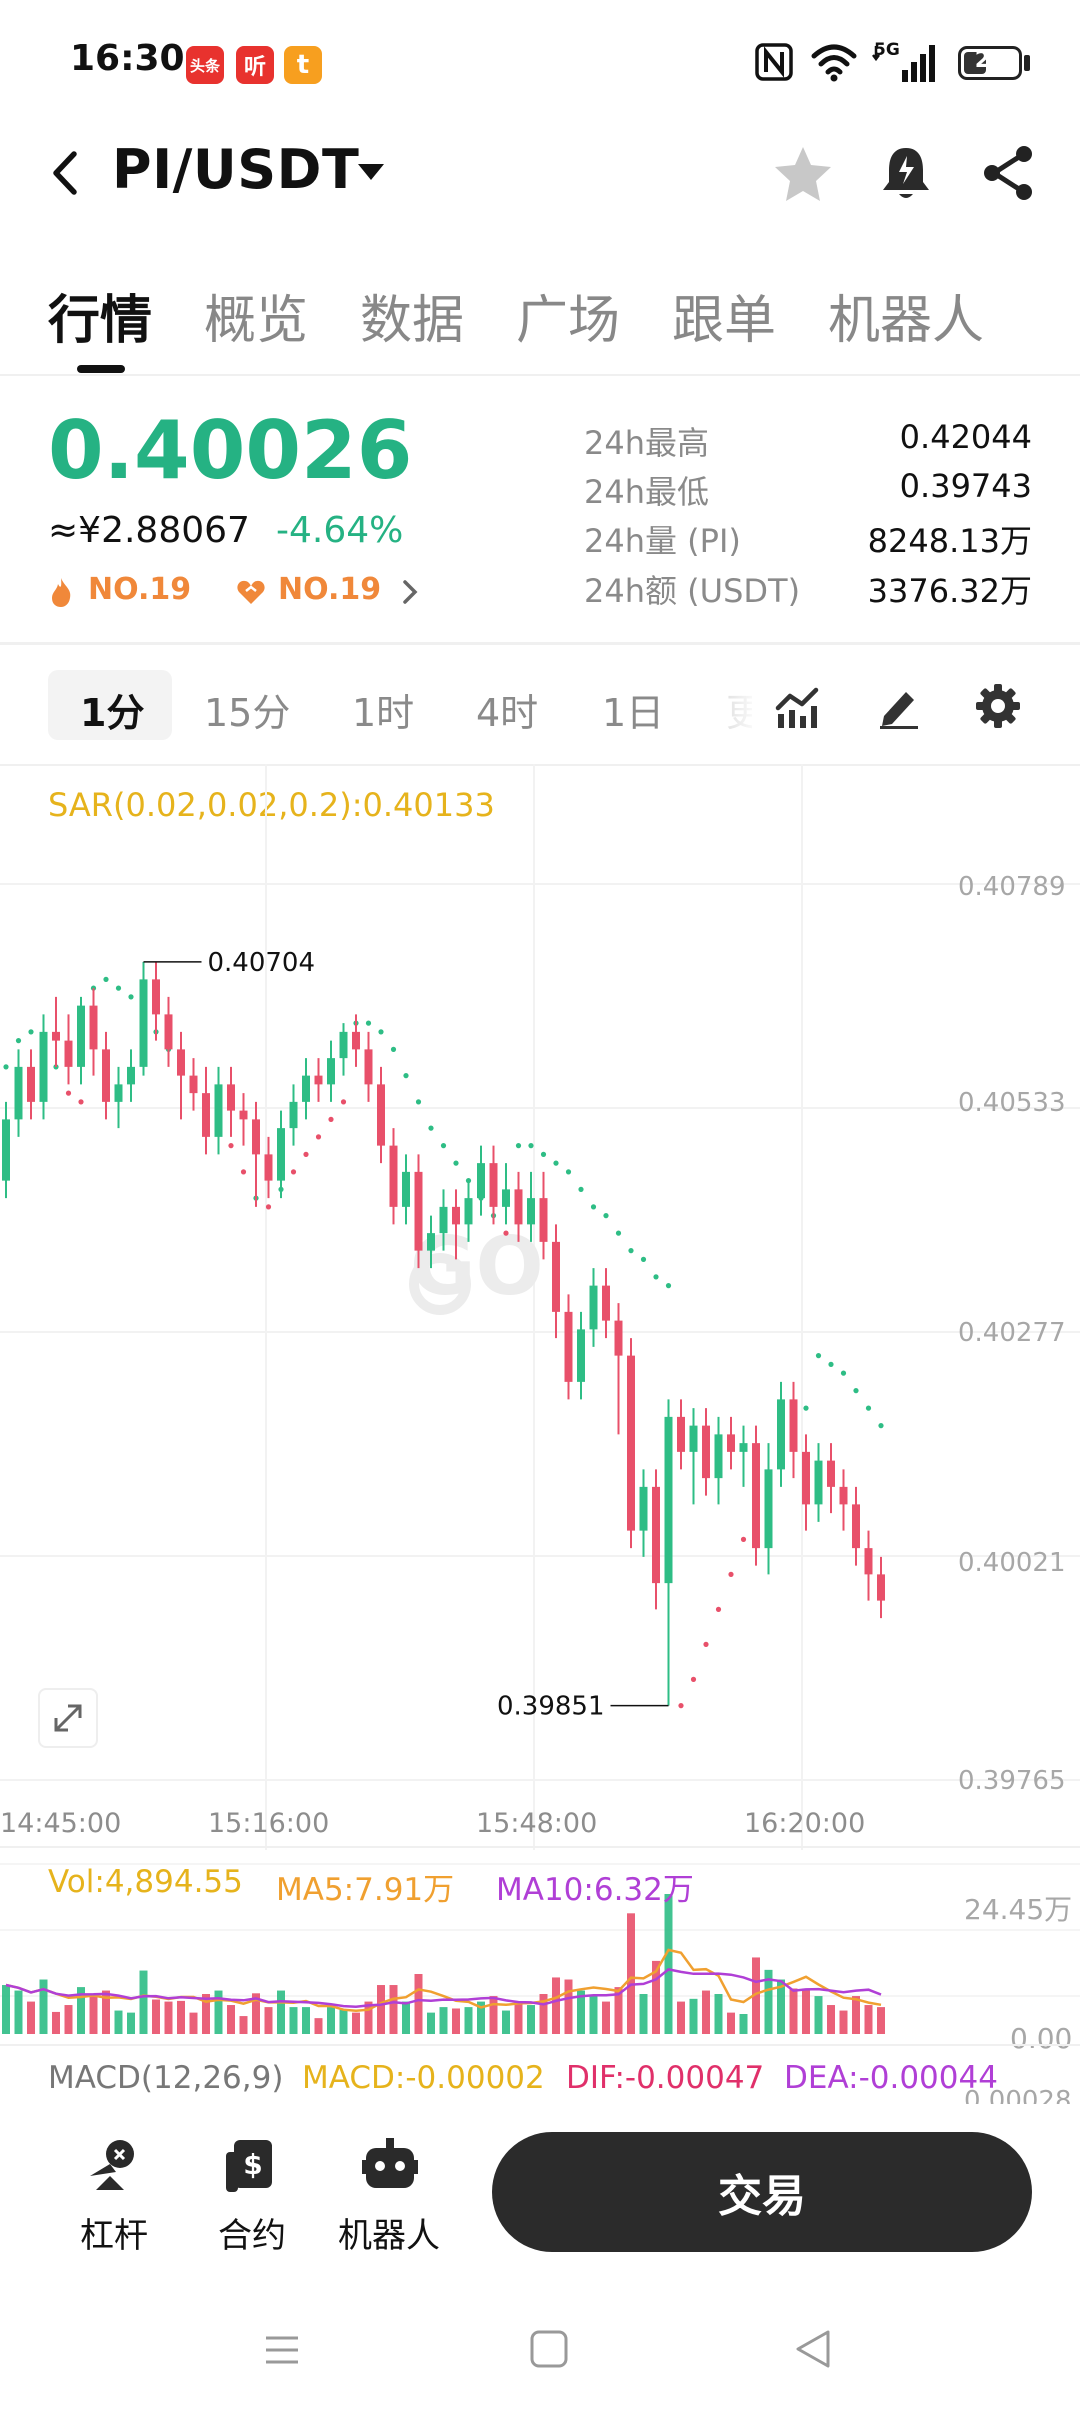  What do you see at coordinates (440, 1284) in the screenshot?
I see `watermark-logo-icon` at bounding box center [440, 1284].